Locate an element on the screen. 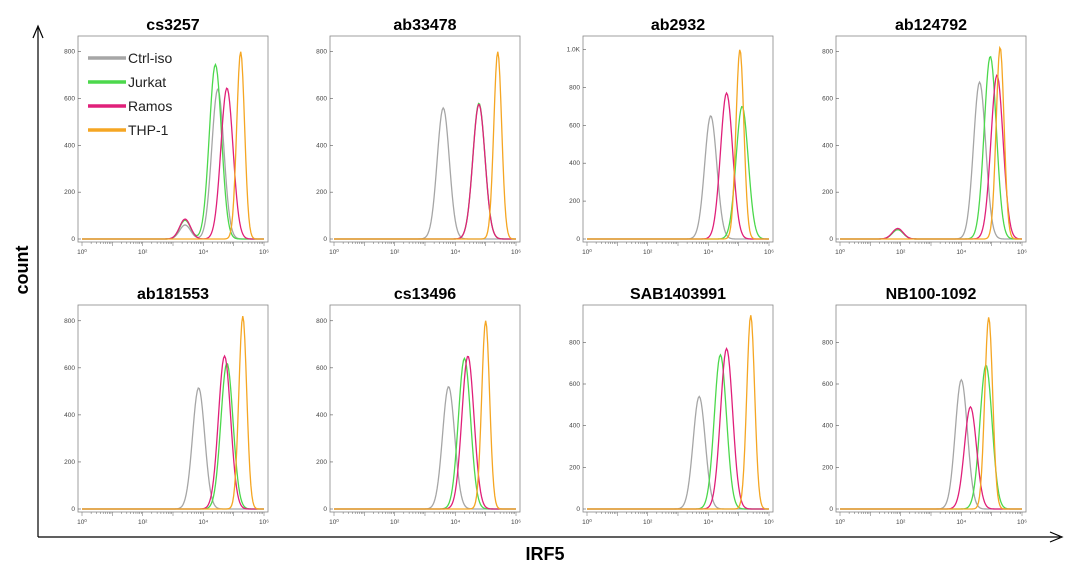  panel-ab2932: ab2932 0 200 400 600 800 1.0K 10⁰ 10² 10⁴ 10⁶ is located at coordinates (671, 136).